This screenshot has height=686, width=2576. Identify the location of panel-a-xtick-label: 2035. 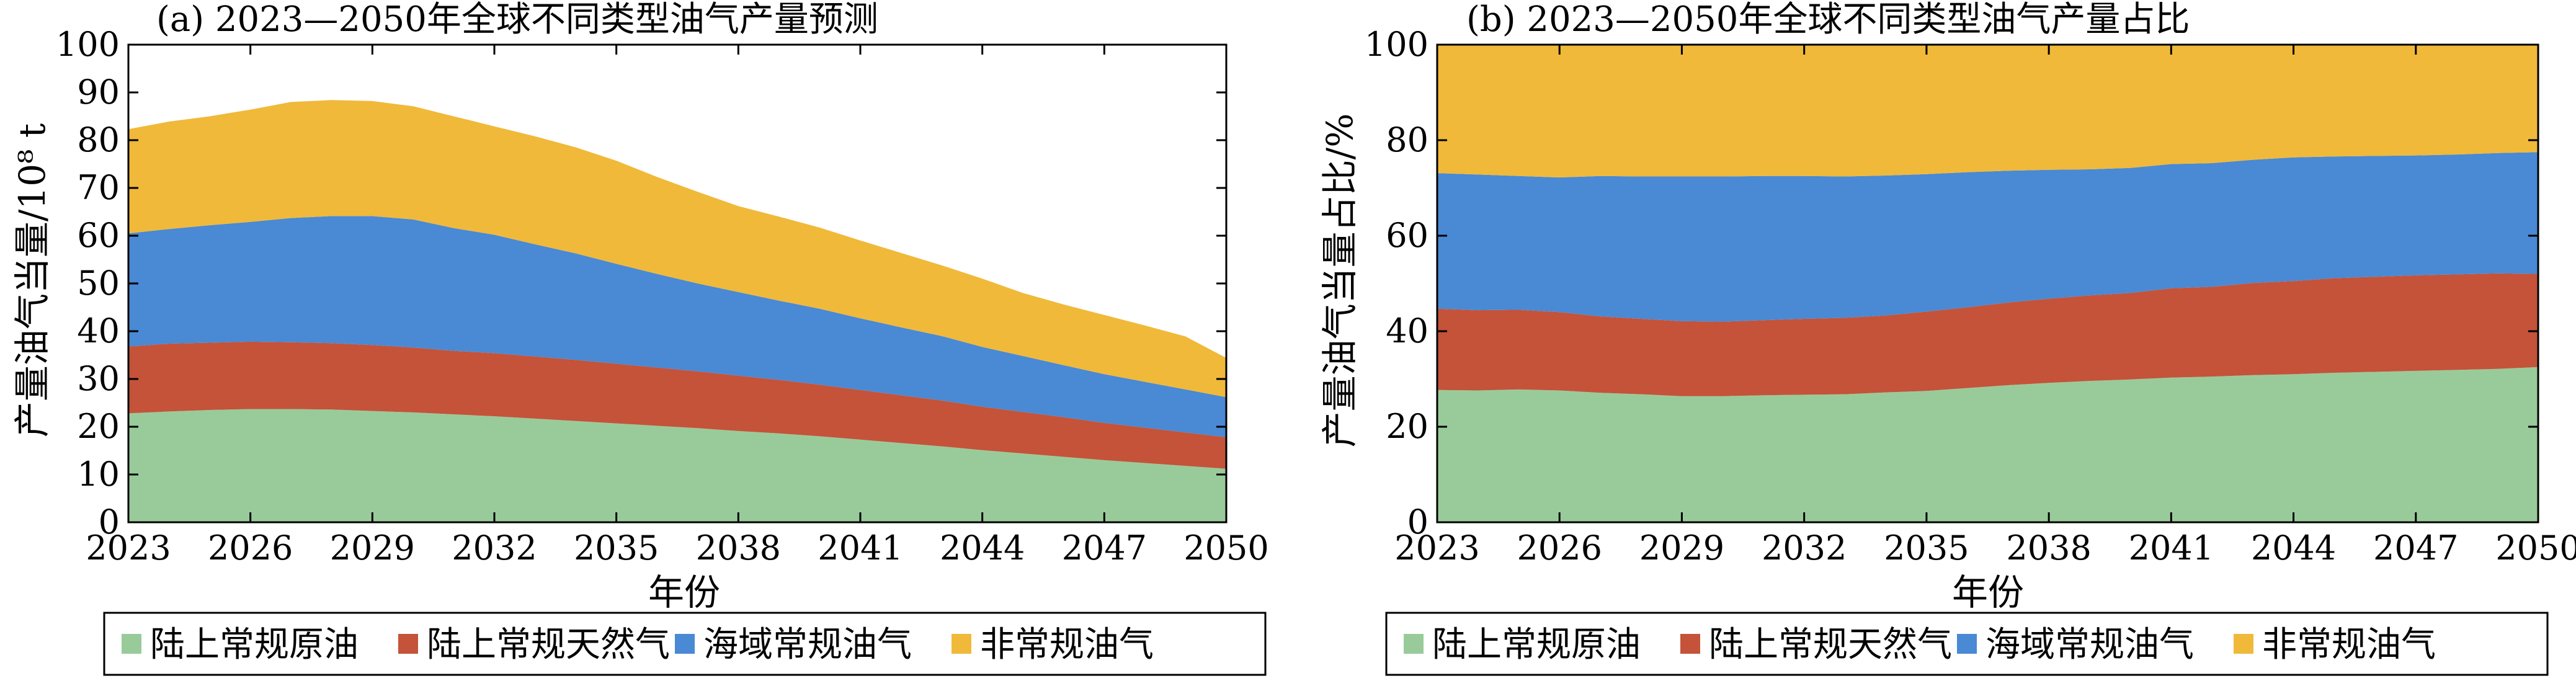
(616, 548).